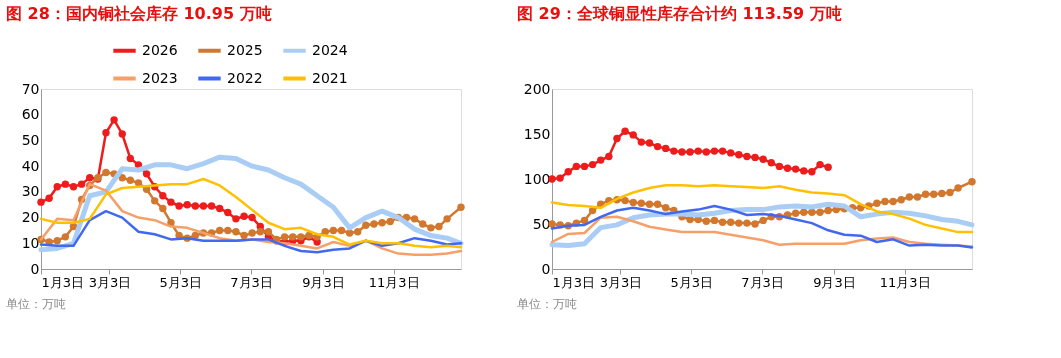 The height and width of the screenshot is (358, 1061). What do you see at coordinates (30, 217) in the screenshot?
I see `y-tick-label: 20` at bounding box center [30, 217].